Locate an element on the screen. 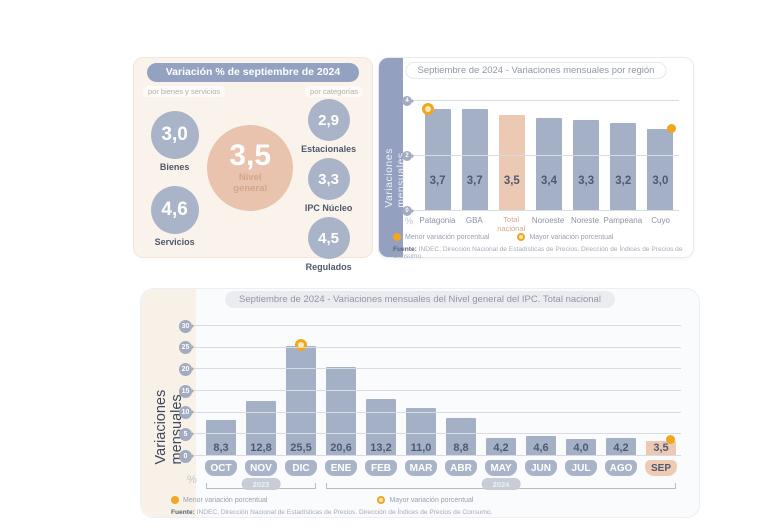  nivel-general-column: 3,5 Nivel general is located at coordinates (250, 184).